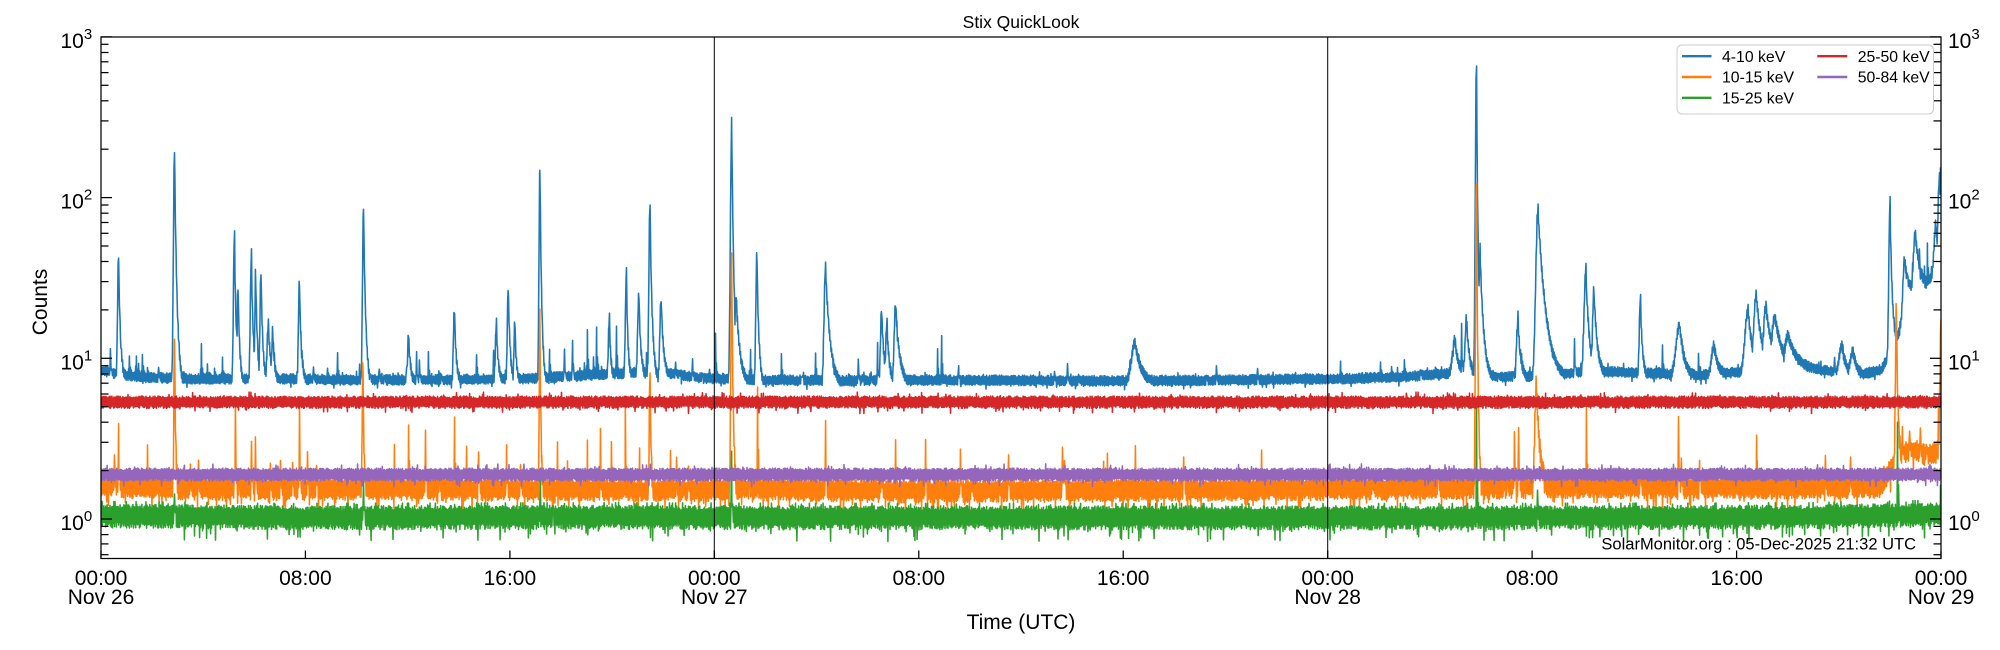 The width and height of the screenshot is (2000, 650). Describe the element at coordinates (40, 302) in the screenshot. I see `svg-text: Counts` at that location.